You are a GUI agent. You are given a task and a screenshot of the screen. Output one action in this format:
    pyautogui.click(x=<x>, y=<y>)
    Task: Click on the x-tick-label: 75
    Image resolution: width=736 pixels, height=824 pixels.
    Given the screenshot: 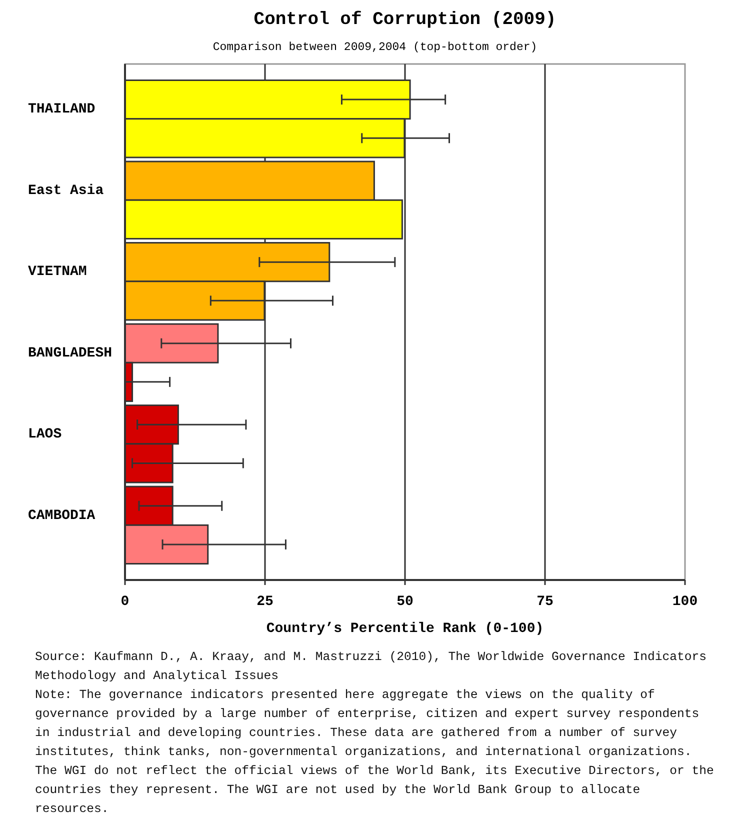 What is the action you would take?
    pyautogui.click(x=545, y=602)
    